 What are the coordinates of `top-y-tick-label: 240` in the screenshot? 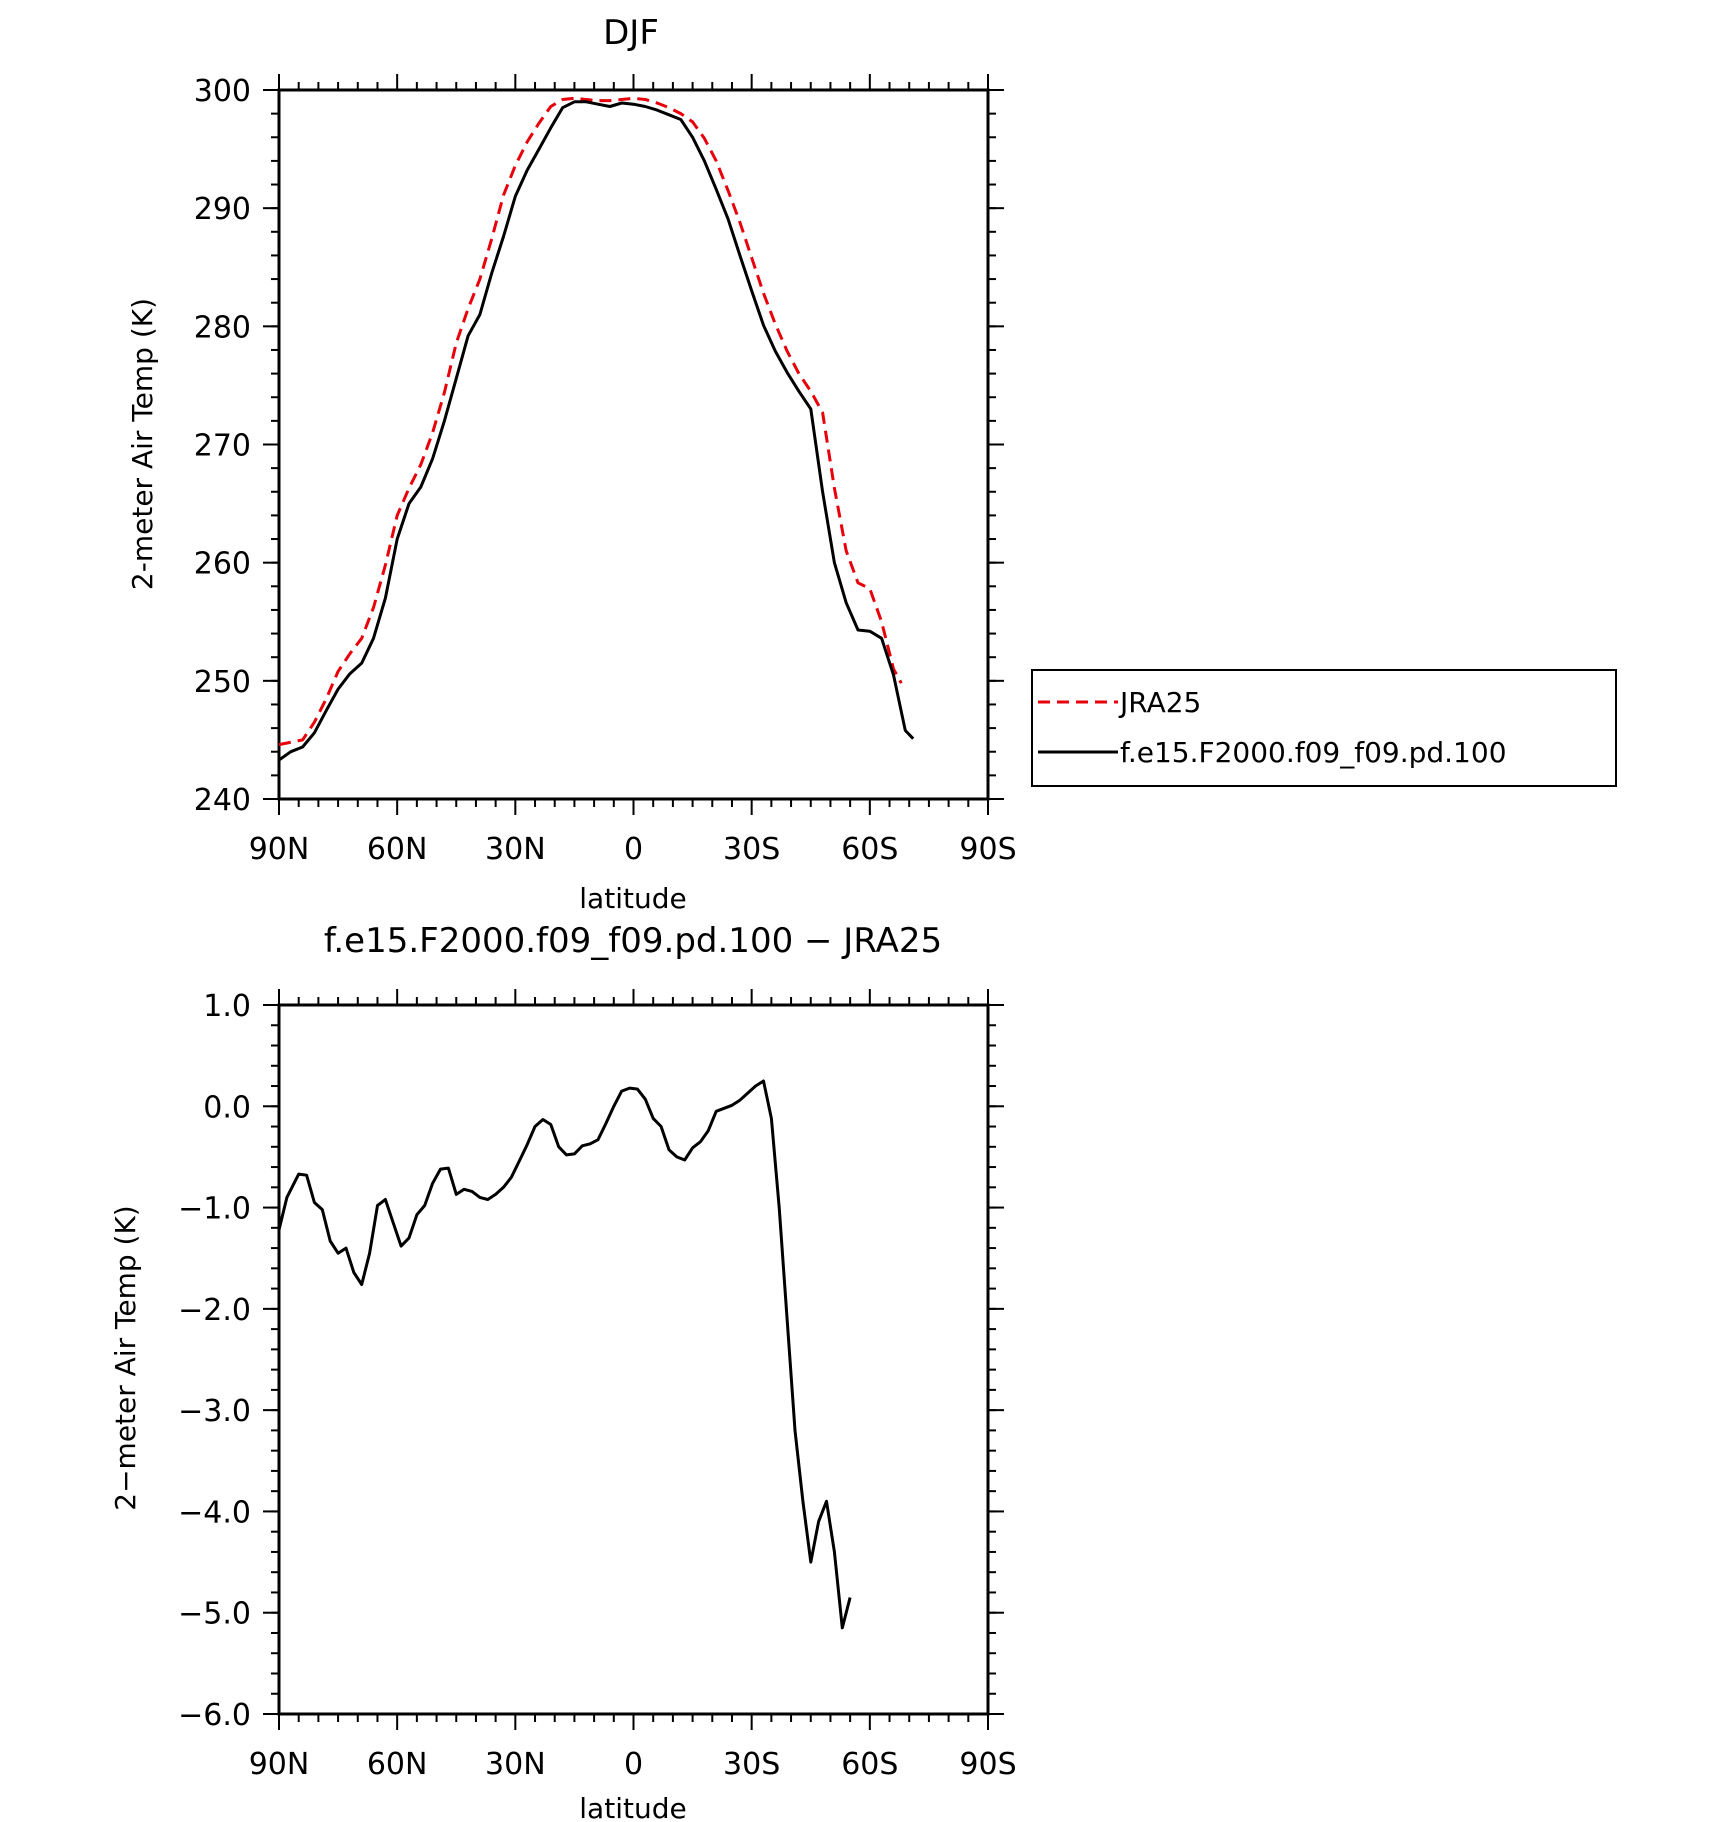 It's located at (222, 800).